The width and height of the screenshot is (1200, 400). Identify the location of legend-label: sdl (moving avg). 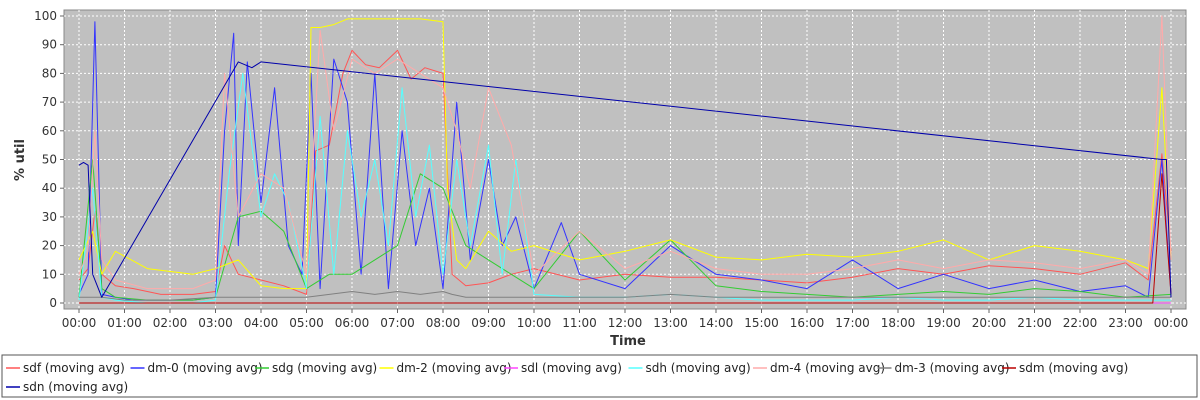
(571, 368).